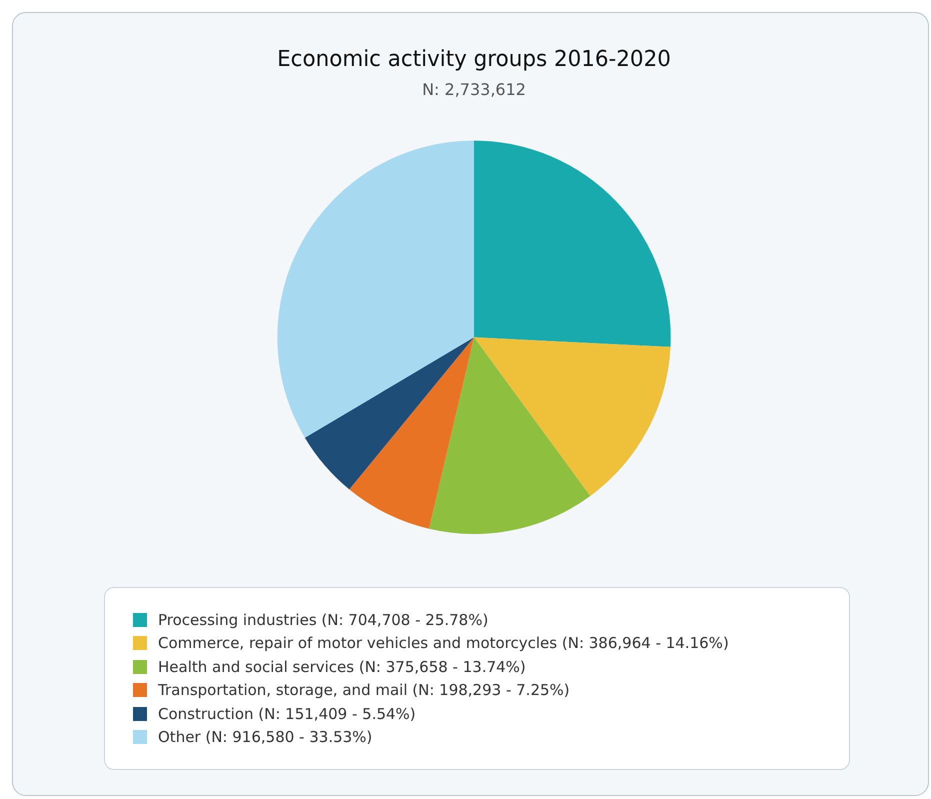 The width and height of the screenshot is (931, 799). Describe the element at coordinates (364, 690) in the screenshot. I see `legend-label: Transportation, storage, and mail (N: 198,293 - 7.25%)` at that location.